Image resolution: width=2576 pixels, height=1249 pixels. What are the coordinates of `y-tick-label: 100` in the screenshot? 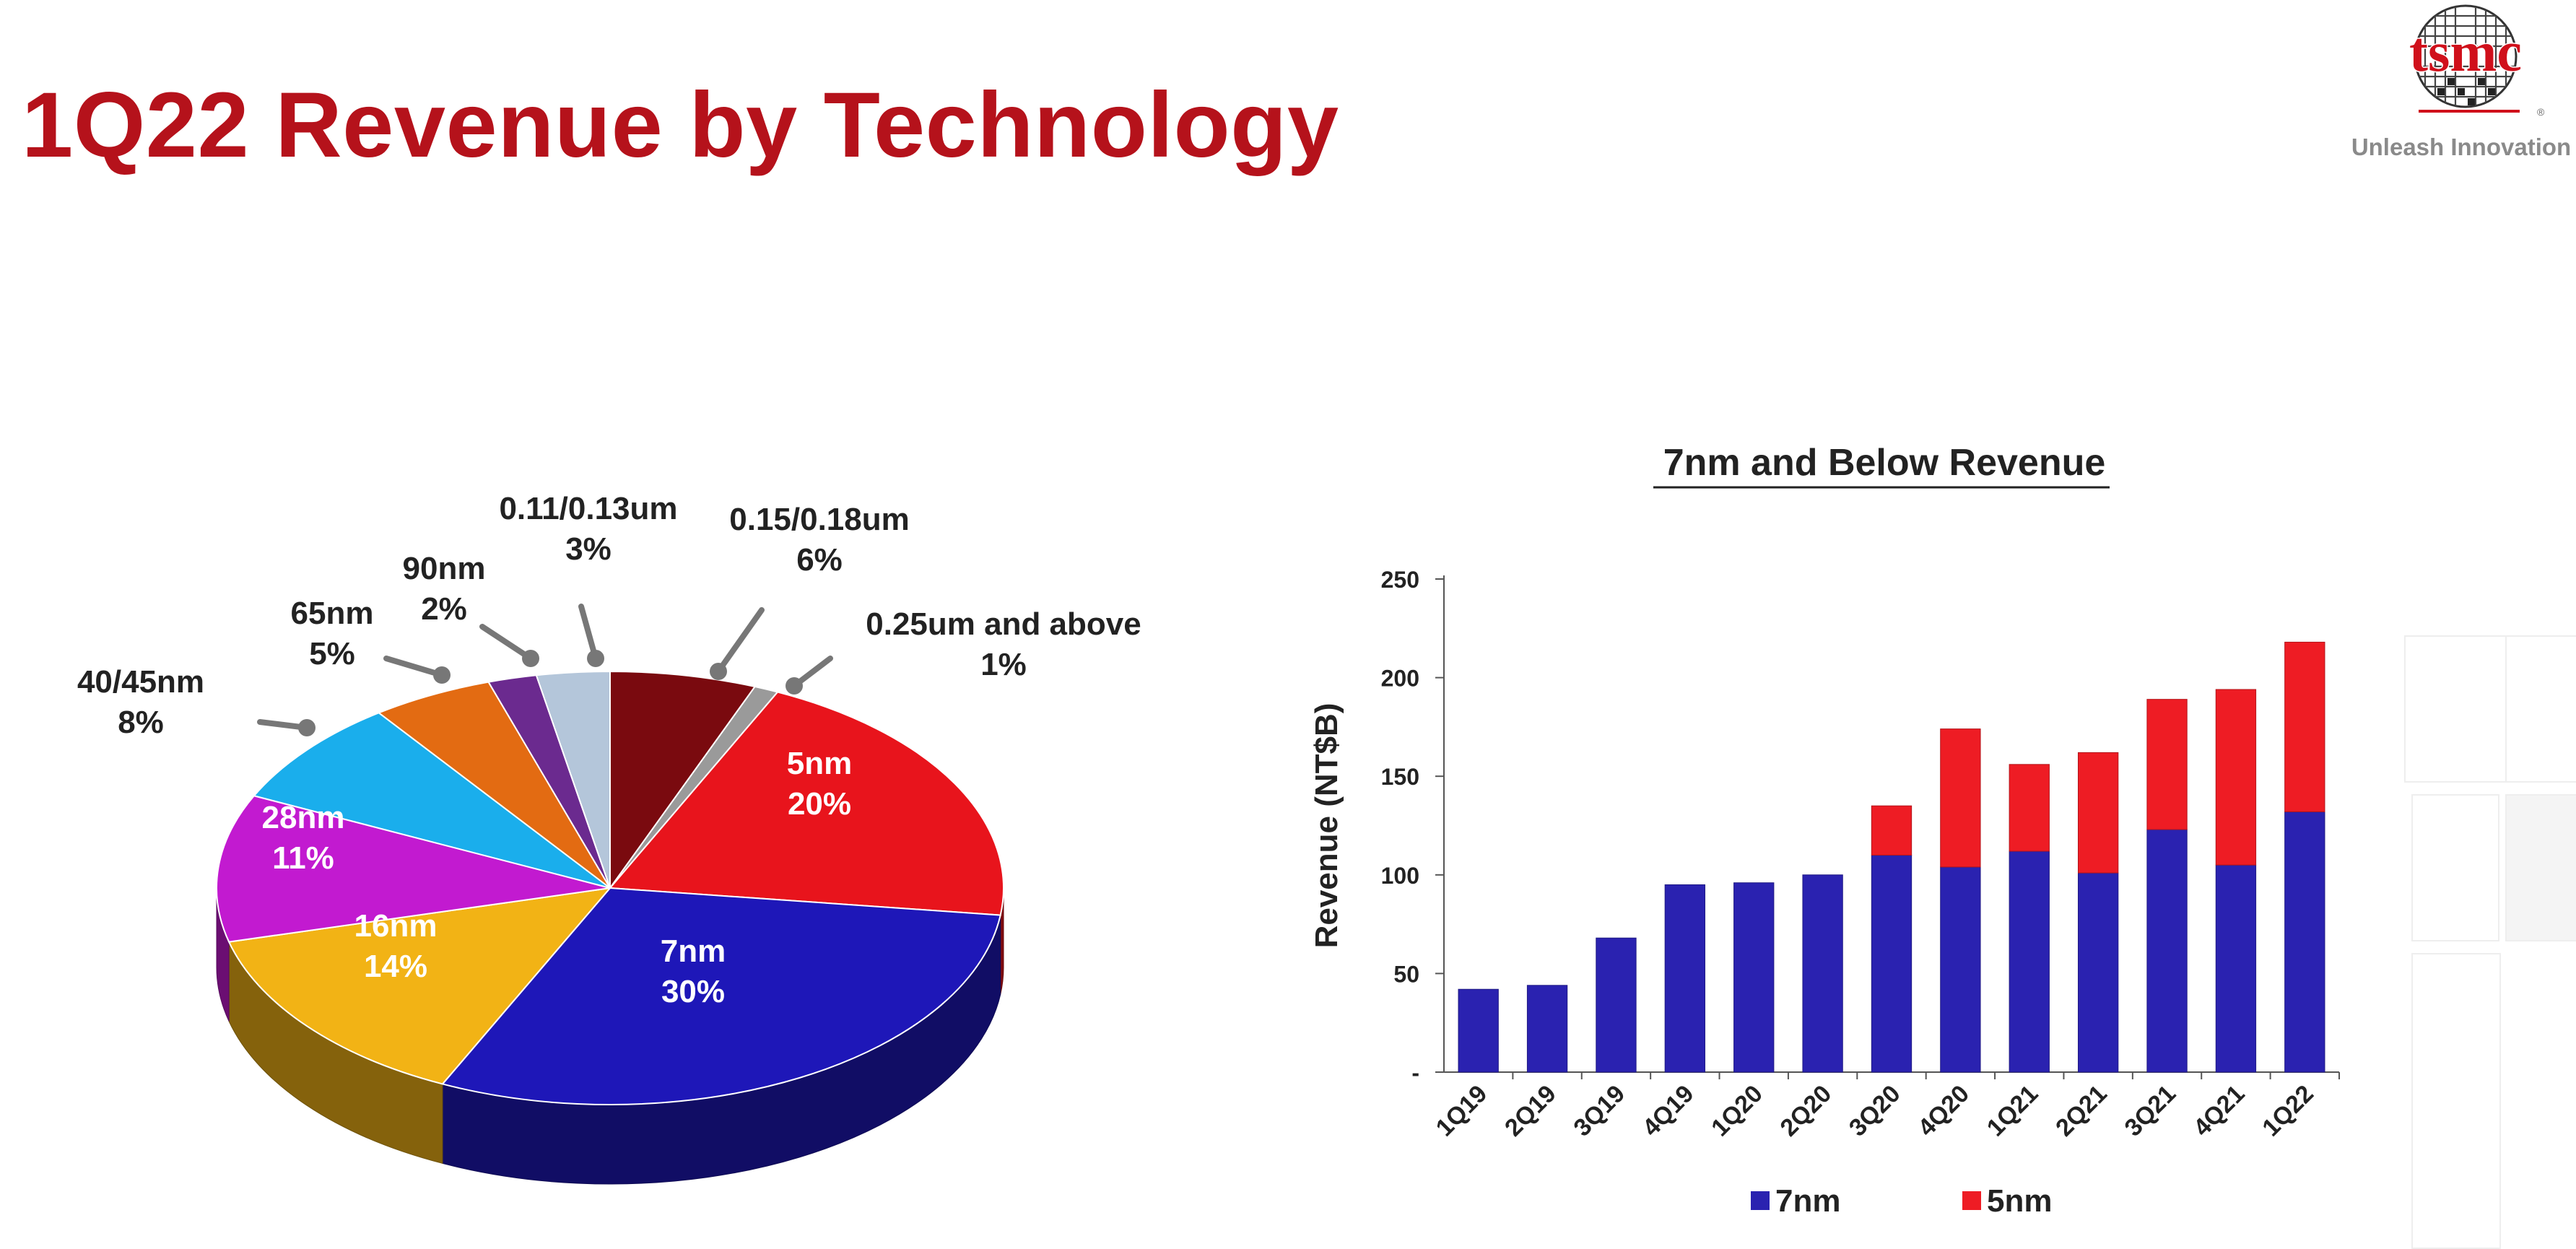 It's located at (1400, 876).